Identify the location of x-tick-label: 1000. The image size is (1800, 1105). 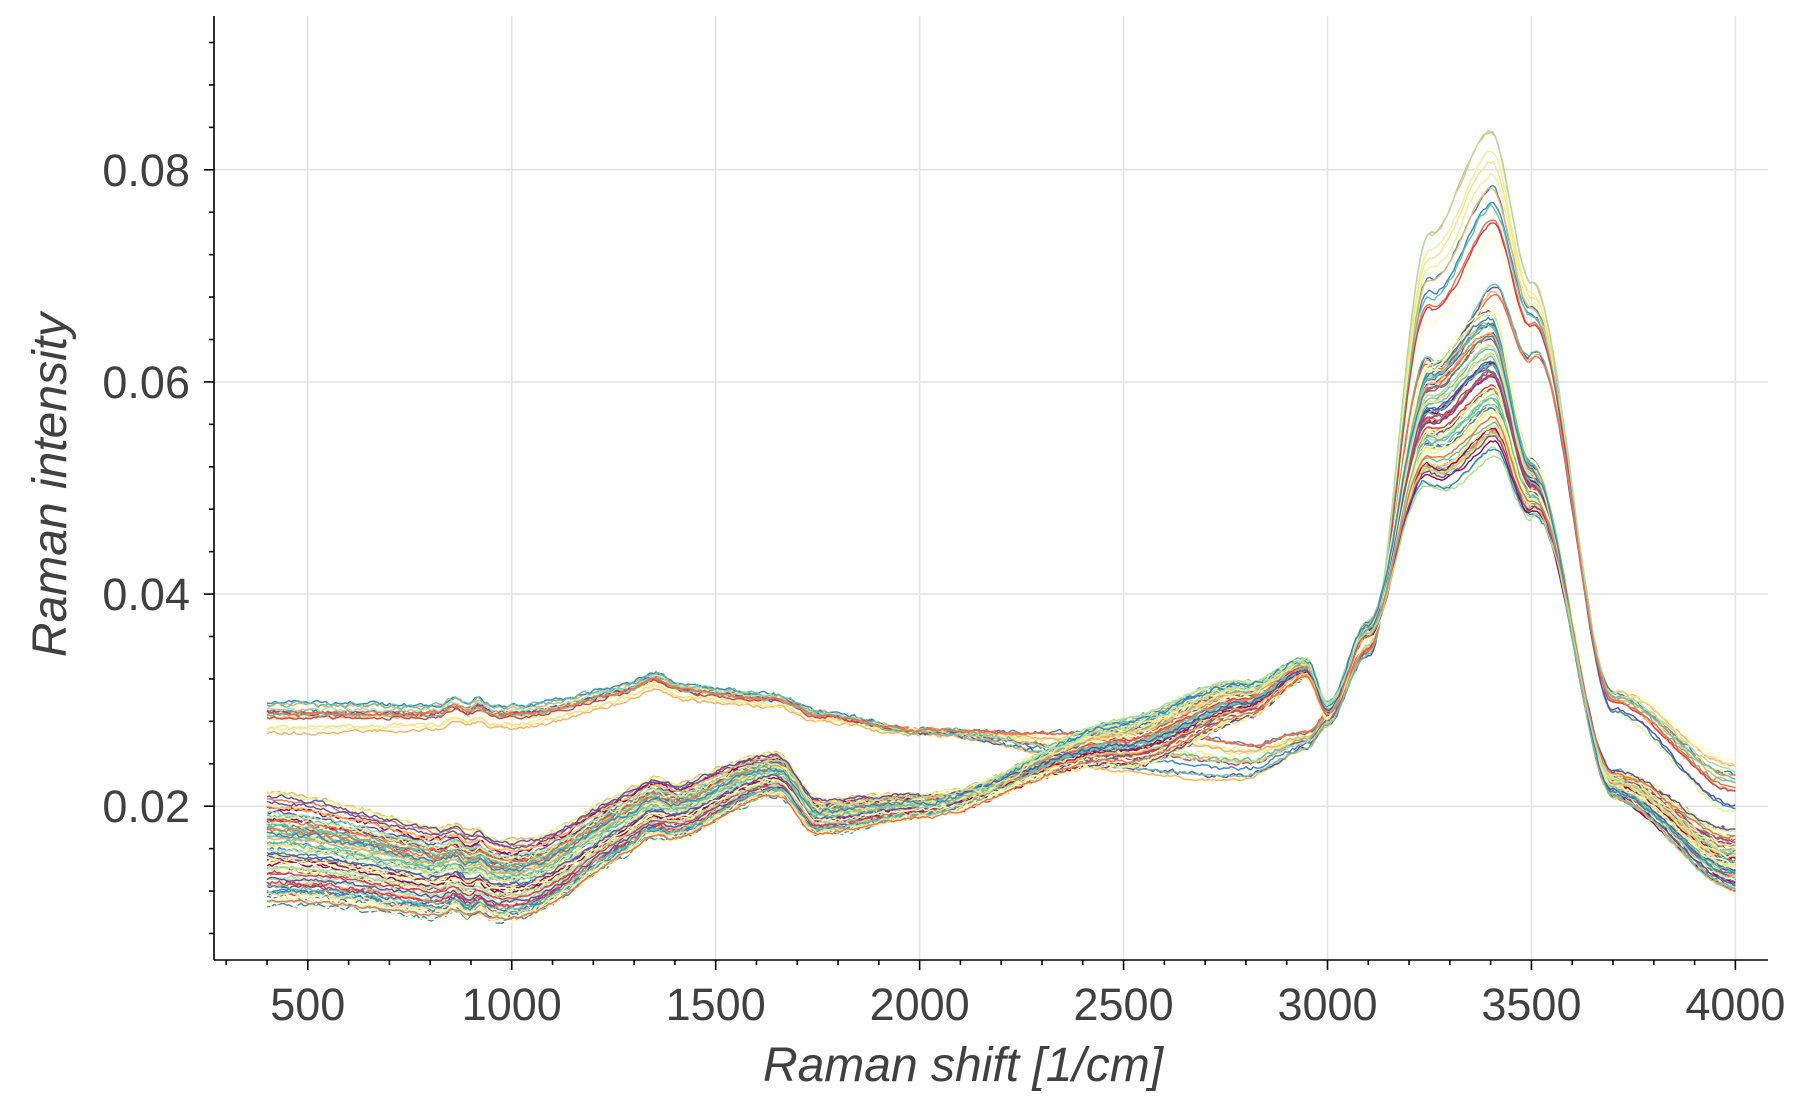
(512, 1004).